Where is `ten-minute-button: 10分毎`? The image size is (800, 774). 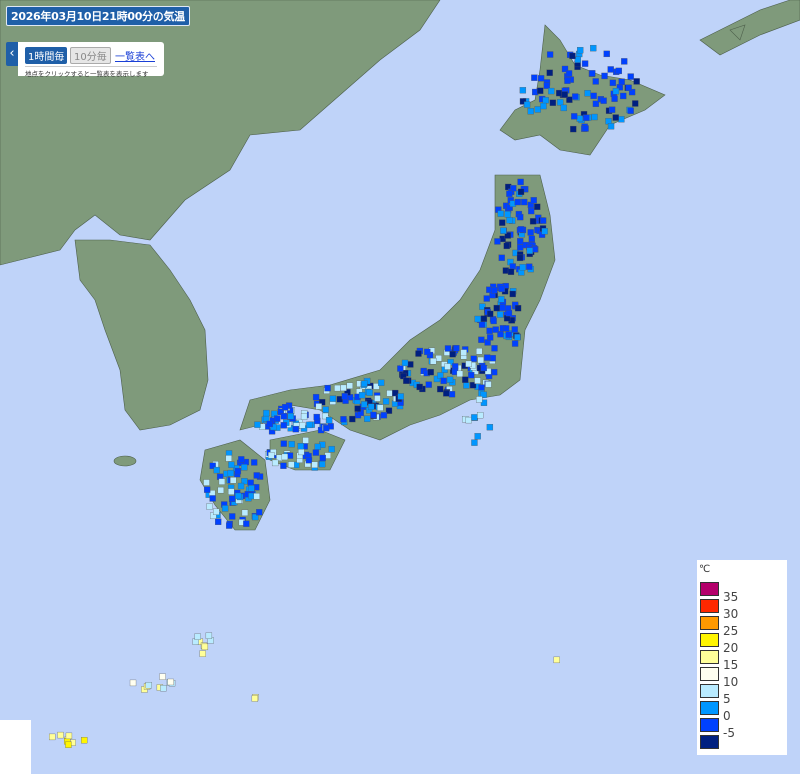 ten-minute-button: 10分毎 is located at coordinates (90, 55).